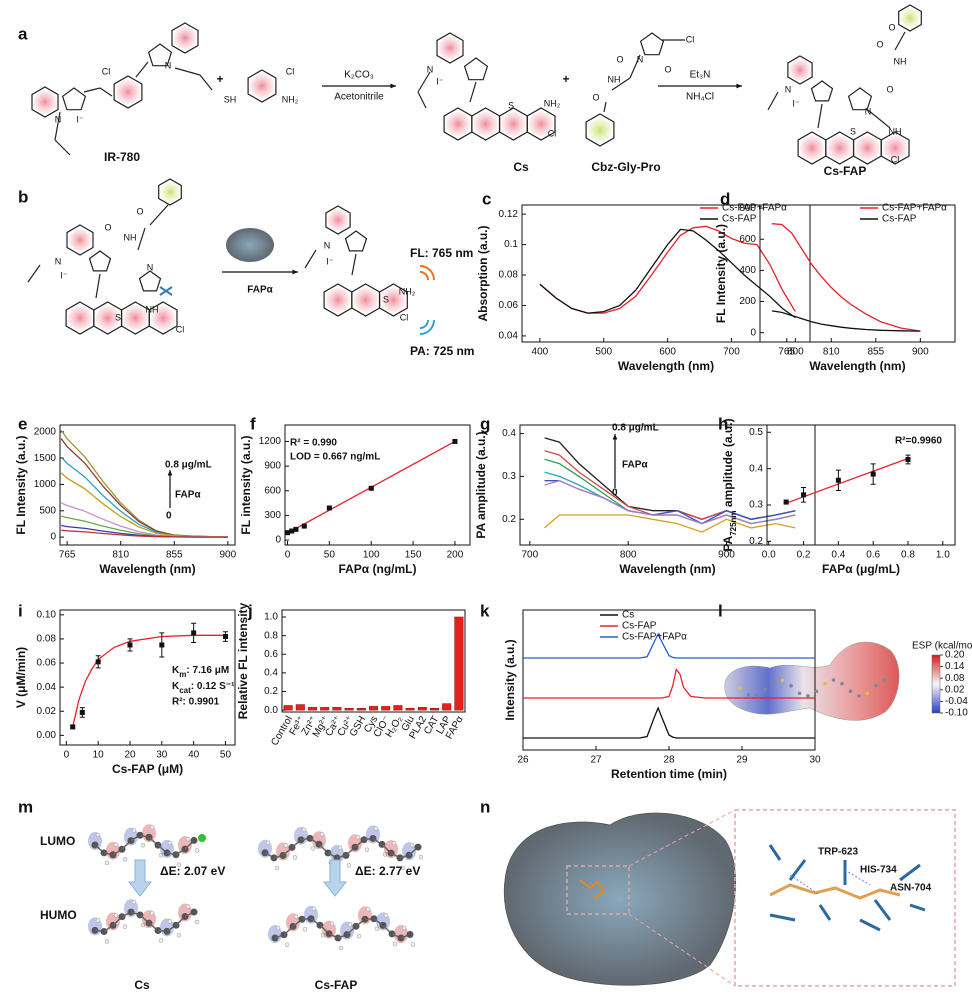 The height and width of the screenshot is (1002, 972). Describe the element at coordinates (413, 555) in the screenshot. I see `x-tick-label: 150` at that location.